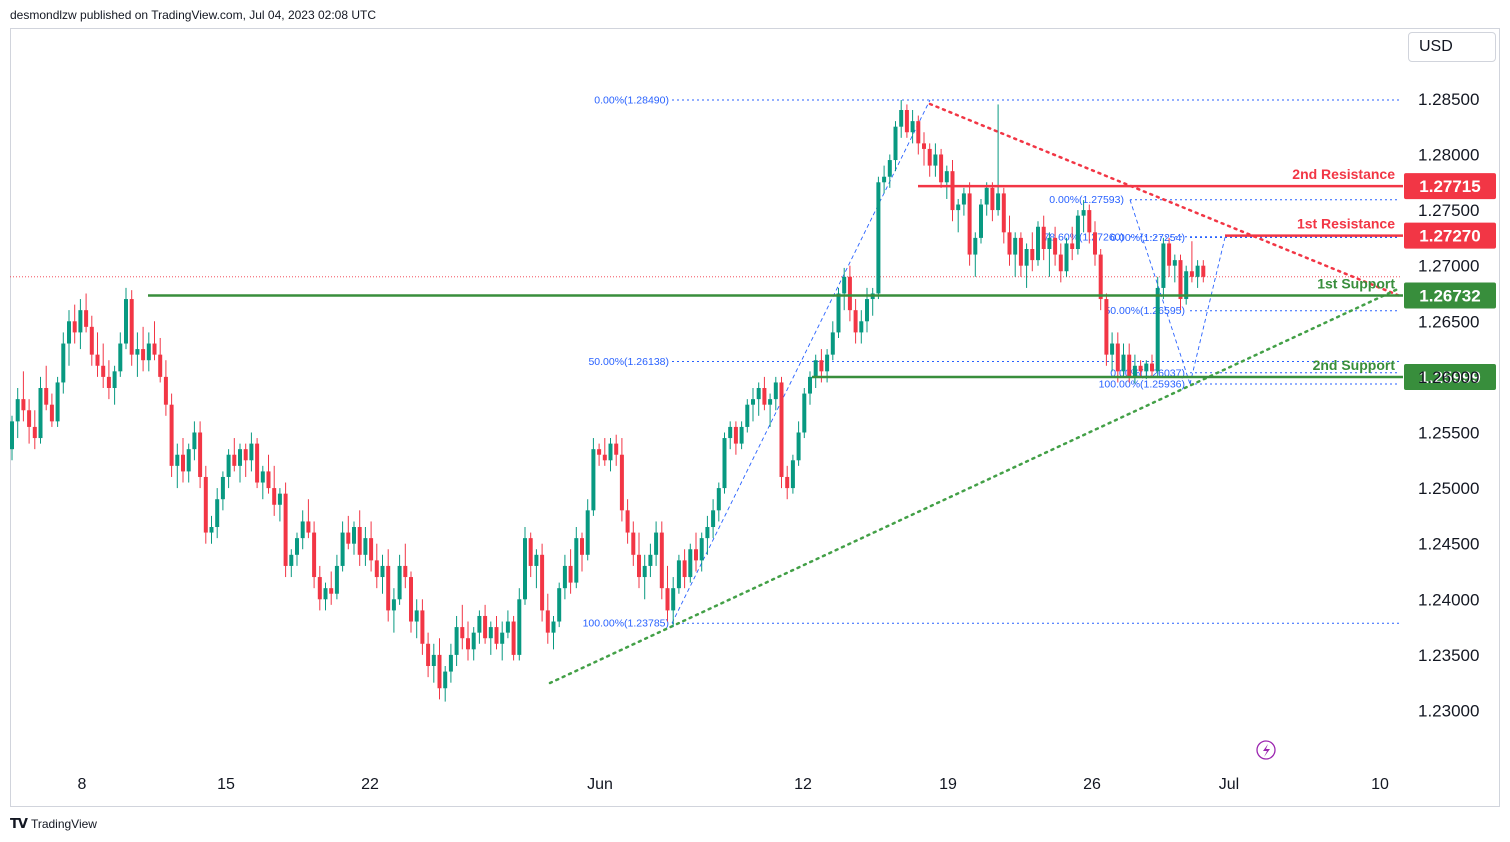 Image resolution: width=1510 pixels, height=842 pixels. I want to click on lightning-icon, so click(1266, 750).